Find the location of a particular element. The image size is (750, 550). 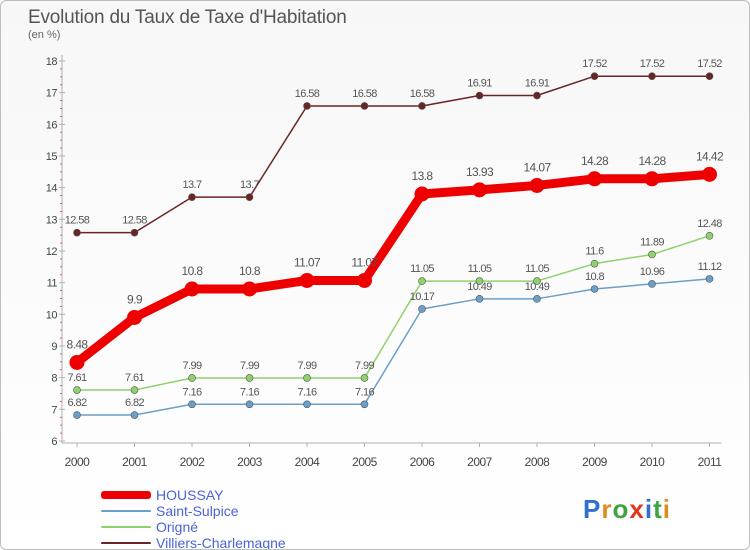

data-label-houssay: 13.93 is located at coordinates (480, 172).